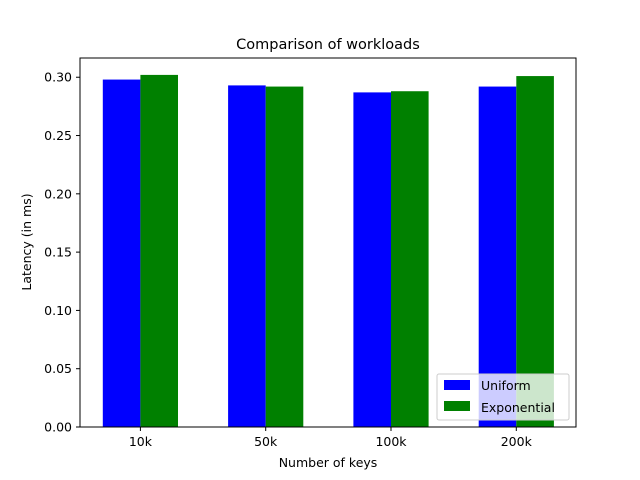 The image size is (640, 480). Describe the element at coordinates (141, 441) in the screenshot. I see `x-tick-label: 10k` at that location.